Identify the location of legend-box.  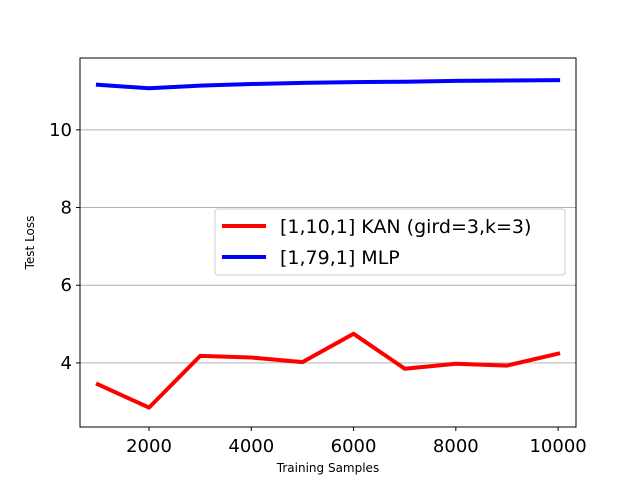
(390, 242).